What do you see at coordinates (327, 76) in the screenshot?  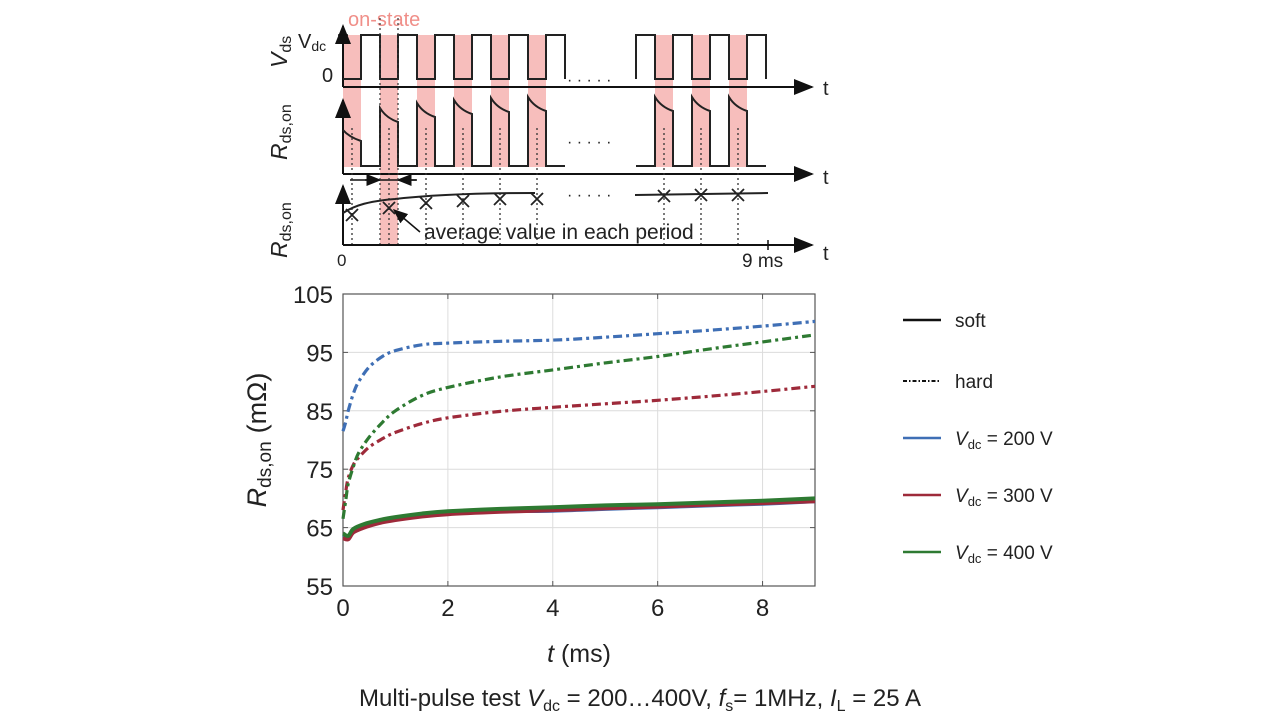 I see `zero-tick-label: 0` at bounding box center [327, 76].